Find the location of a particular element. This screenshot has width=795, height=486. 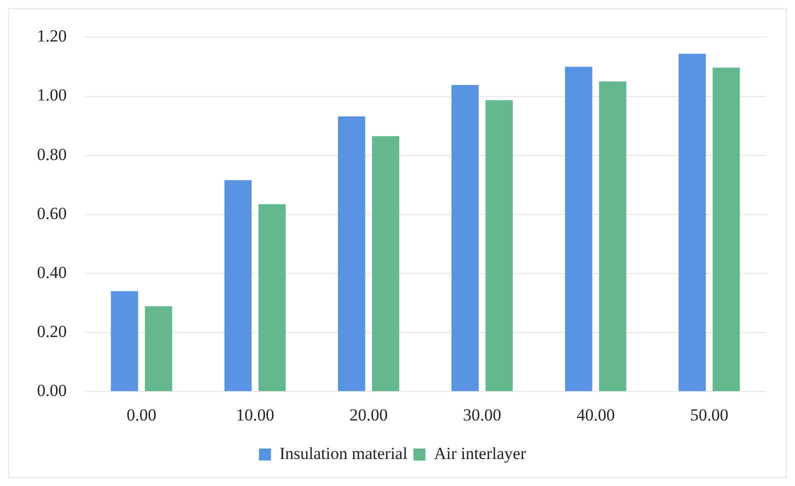

x-tick-label: 20.00 is located at coordinates (368, 414).